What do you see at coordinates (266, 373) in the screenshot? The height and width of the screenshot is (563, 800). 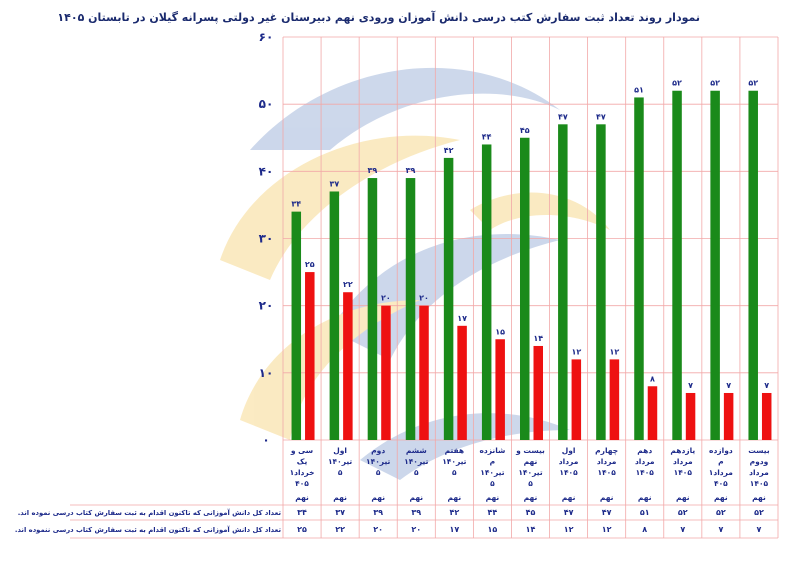 I see `y-tick-label: ۱۰` at bounding box center [266, 373].